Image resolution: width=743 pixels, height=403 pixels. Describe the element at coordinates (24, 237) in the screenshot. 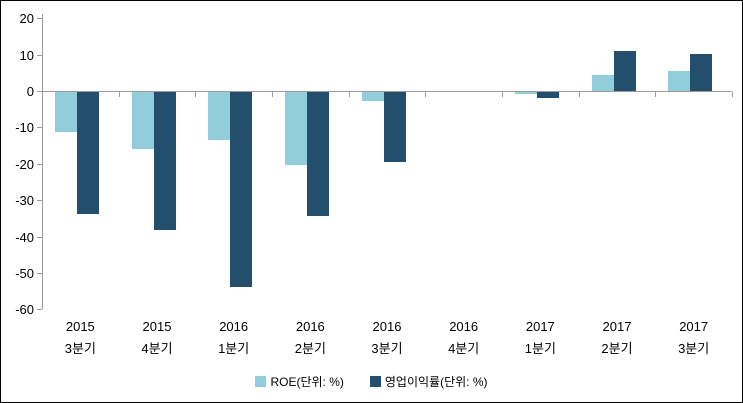

I see `y-axis-tick-label: -40` at that location.